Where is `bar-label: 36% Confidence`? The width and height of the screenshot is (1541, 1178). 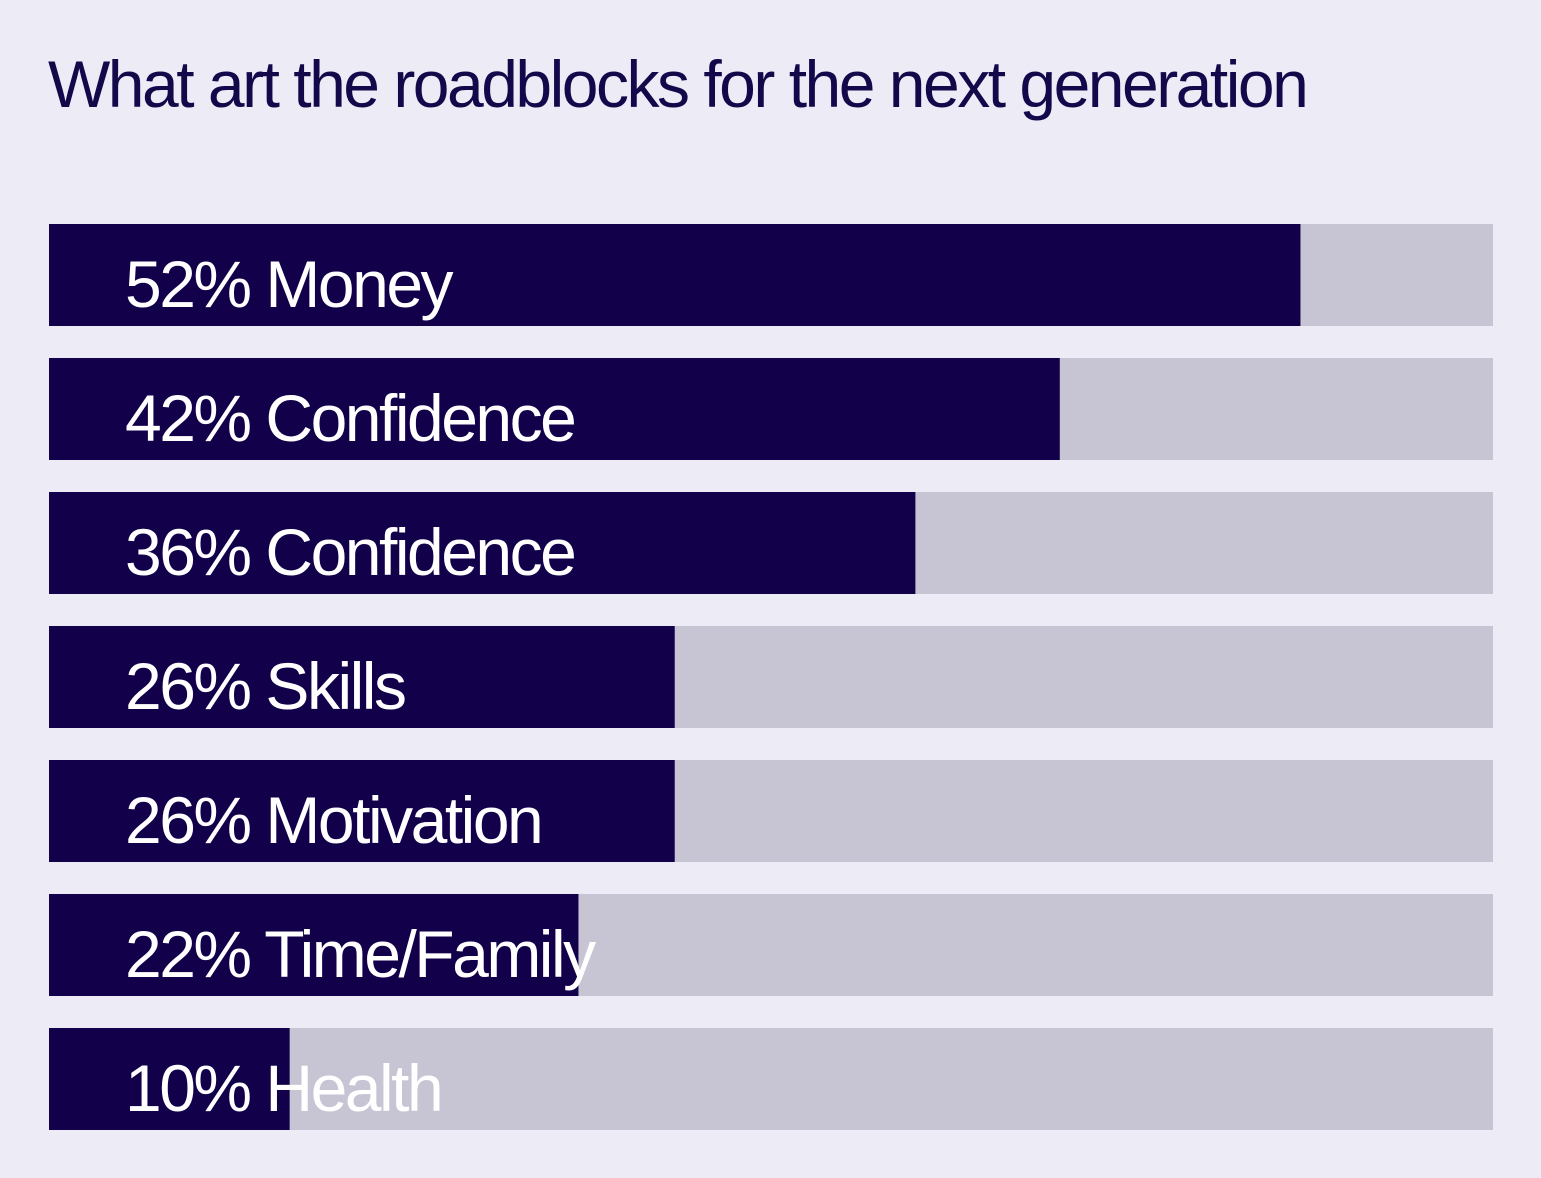 bar-label: 36% Confidence is located at coordinates (349, 552).